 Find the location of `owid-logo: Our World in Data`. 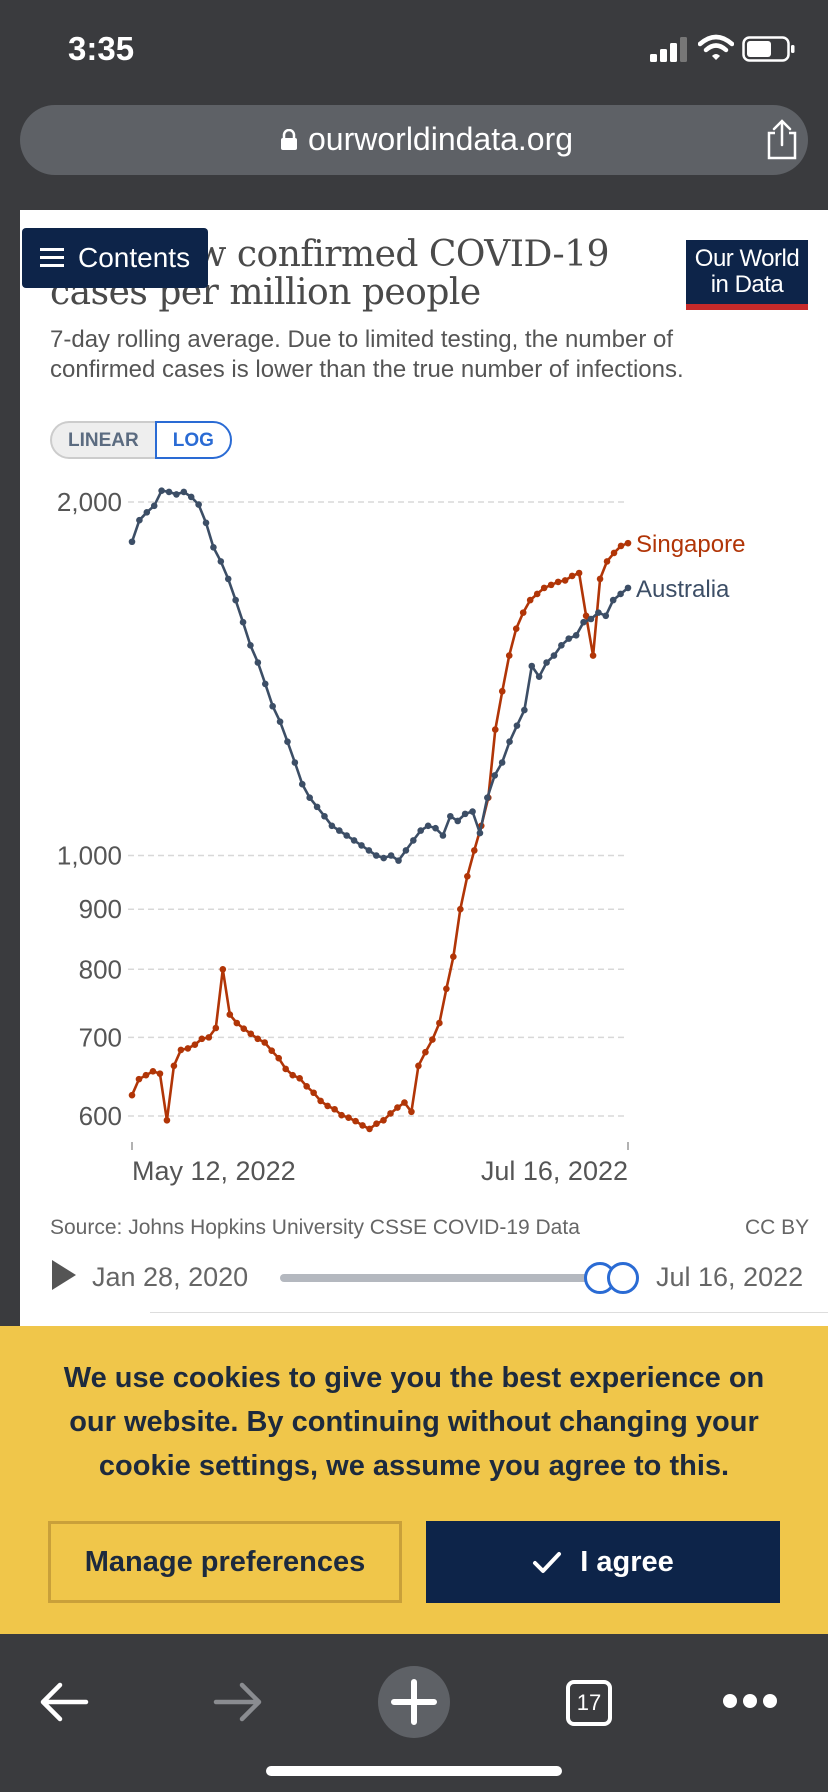

owid-logo: Our World in Data is located at coordinates (747, 275).